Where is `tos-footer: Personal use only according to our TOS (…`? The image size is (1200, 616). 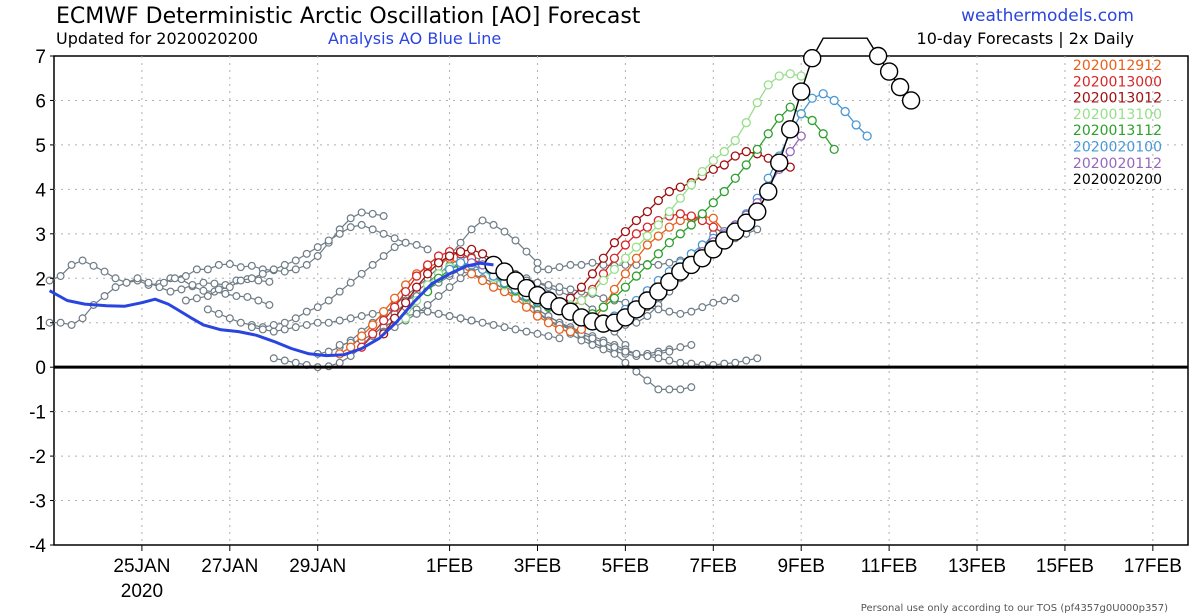 tos-footer: Personal use only according to our TOS (… is located at coordinates (1014, 608).